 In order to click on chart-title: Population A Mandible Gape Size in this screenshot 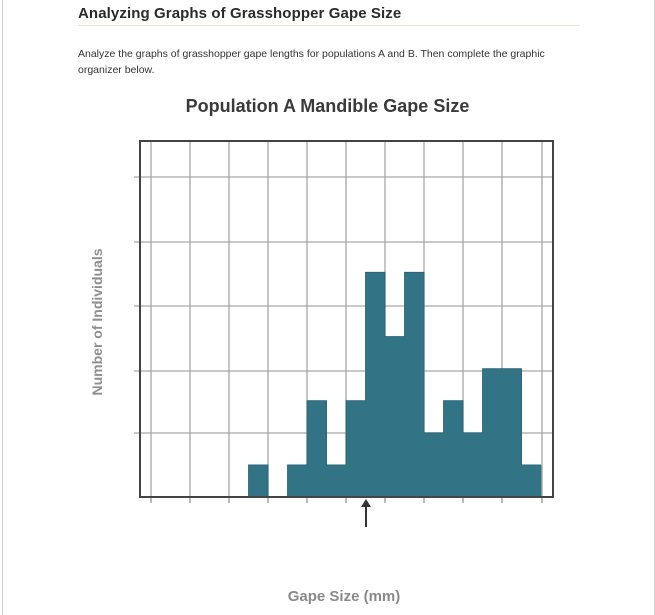, I will do `click(327, 106)`.